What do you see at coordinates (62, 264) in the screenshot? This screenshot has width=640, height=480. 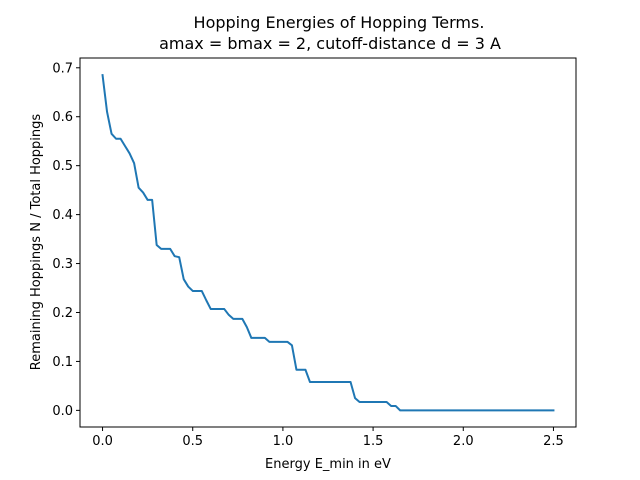 I see `y-tick-label: 0.3` at bounding box center [62, 264].